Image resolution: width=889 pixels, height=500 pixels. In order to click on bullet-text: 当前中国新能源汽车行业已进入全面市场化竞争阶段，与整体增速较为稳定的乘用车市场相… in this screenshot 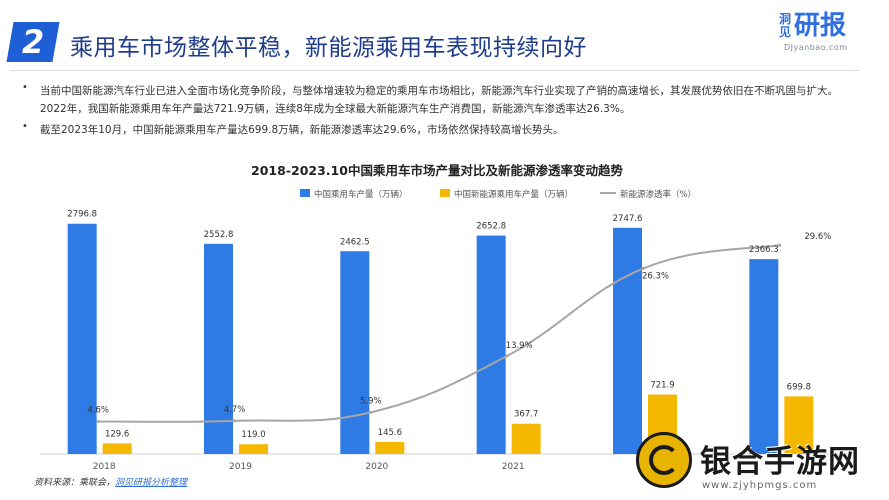, I will do `click(439, 100)`.